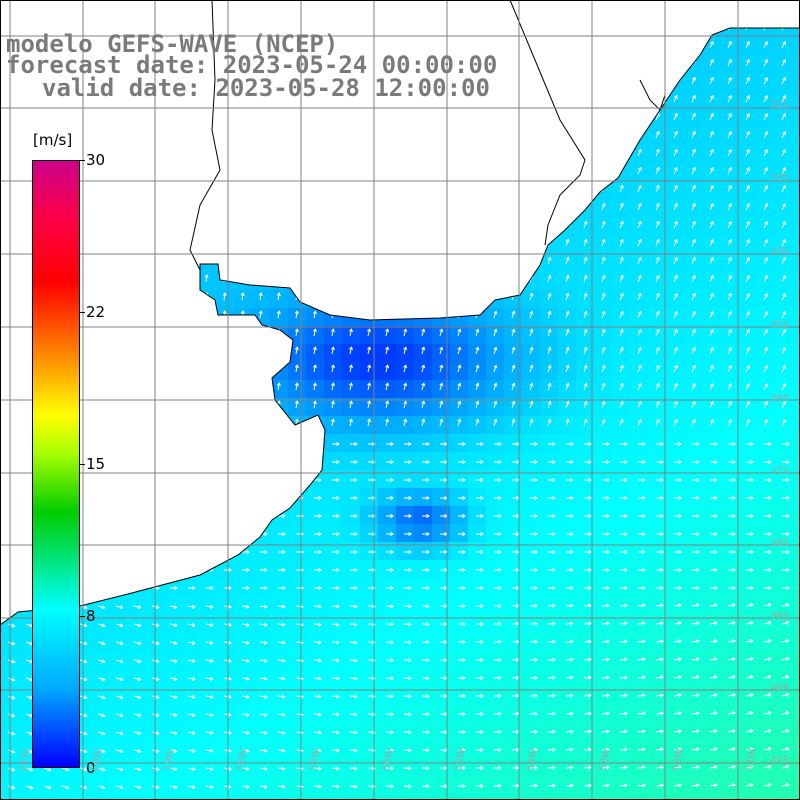 This screenshot has height=800, width=800. I want to click on lat-label: 32S, so click(780, 105).